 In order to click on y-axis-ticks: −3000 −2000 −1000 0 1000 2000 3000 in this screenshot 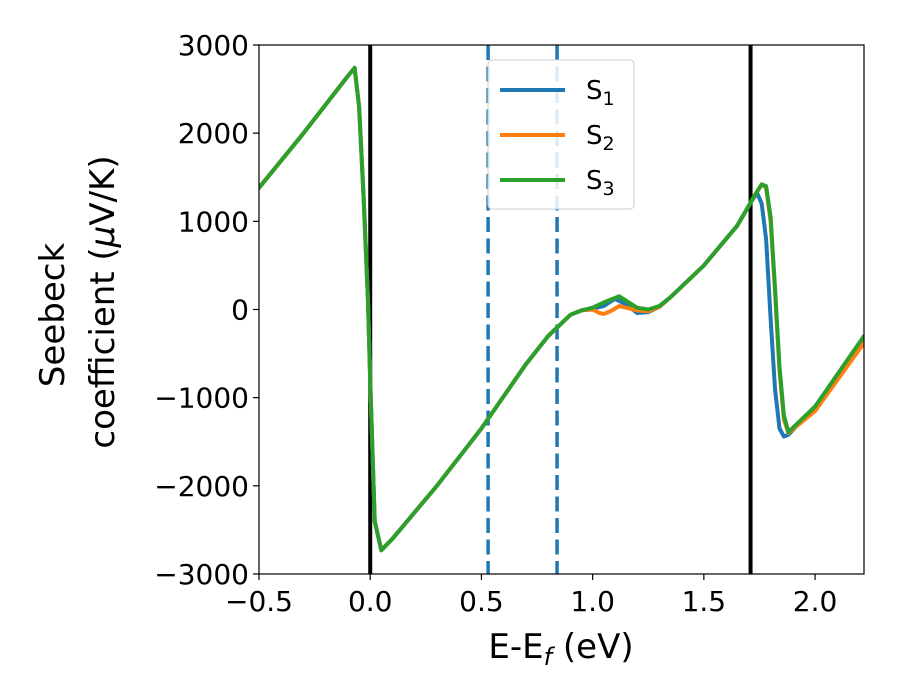, I will do `click(206, 310)`.